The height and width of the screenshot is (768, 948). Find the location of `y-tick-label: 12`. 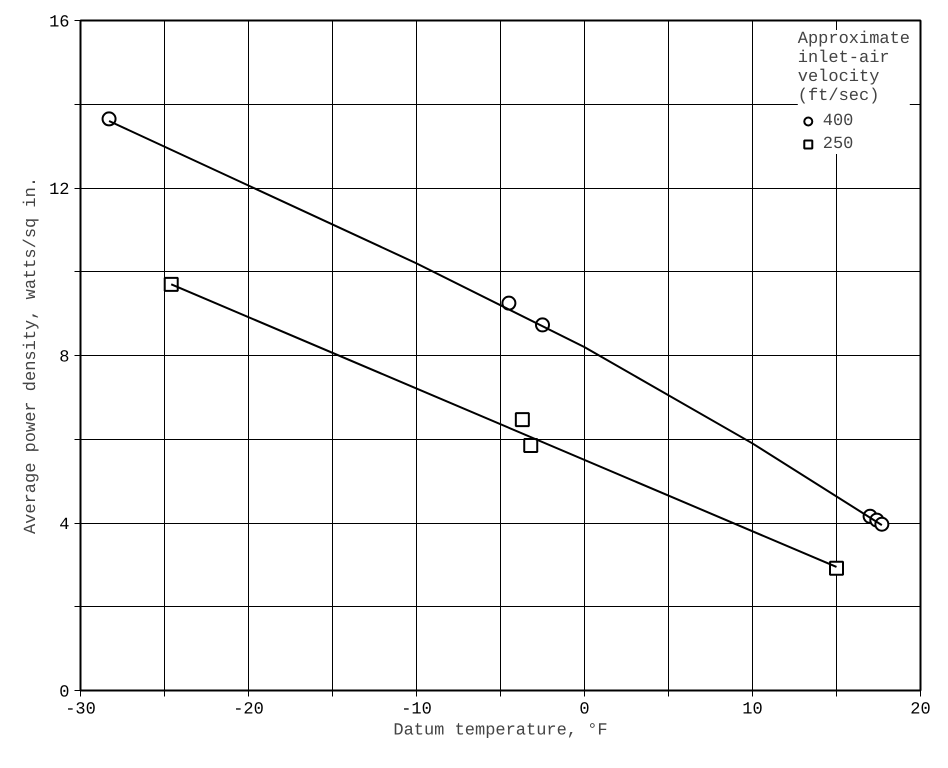

y-tick-label: 12 is located at coordinates (59, 190).